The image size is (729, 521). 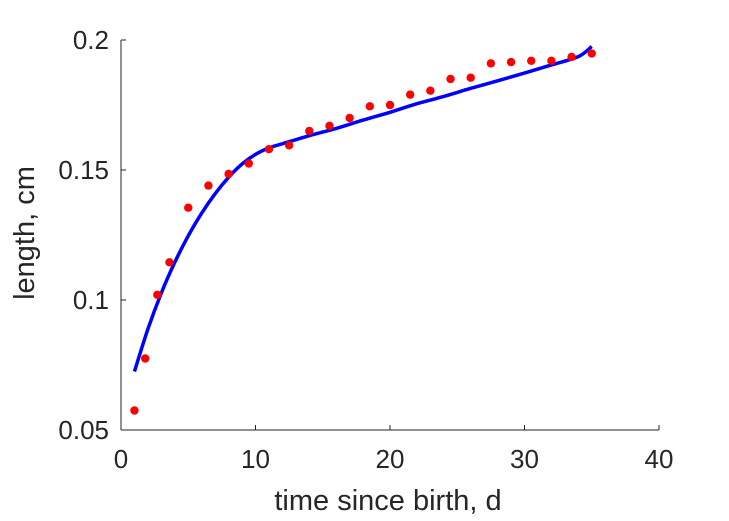 I want to click on x-tick-label: 10, so click(x=255, y=459).